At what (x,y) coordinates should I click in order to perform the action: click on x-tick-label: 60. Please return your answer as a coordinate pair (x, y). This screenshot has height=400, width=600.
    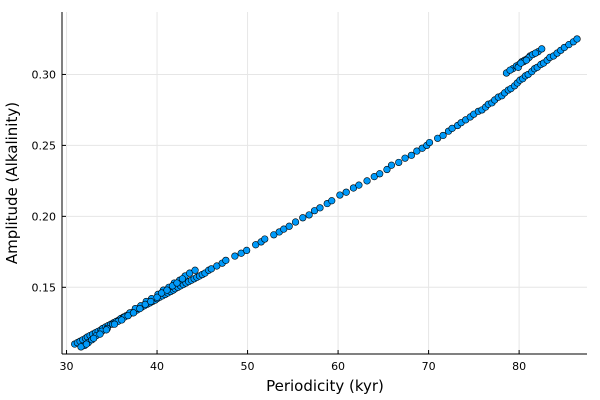
    Looking at the image, I should click on (338, 366).